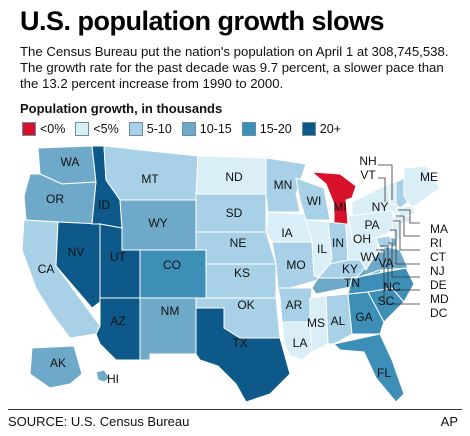 The width and height of the screenshot is (470, 436). What do you see at coordinates (316, 323) in the screenshot?
I see `state-label-ms: MS` at bounding box center [316, 323].